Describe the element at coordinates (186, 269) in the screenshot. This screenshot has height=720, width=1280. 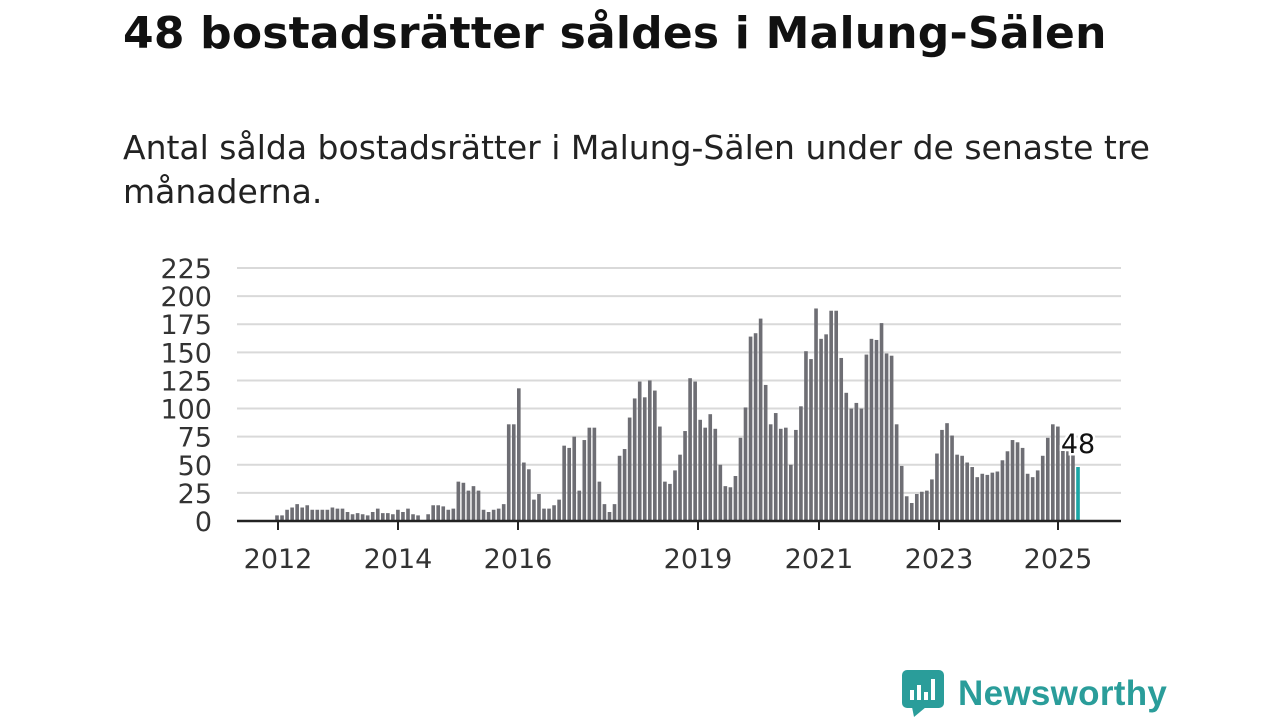
I see `y-tick-label: 225` at that location.